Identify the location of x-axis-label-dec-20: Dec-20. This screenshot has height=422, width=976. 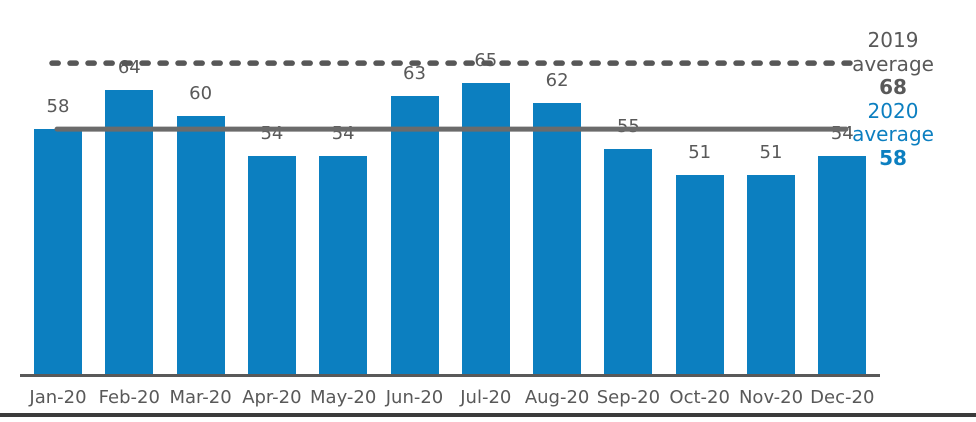
(842, 397).